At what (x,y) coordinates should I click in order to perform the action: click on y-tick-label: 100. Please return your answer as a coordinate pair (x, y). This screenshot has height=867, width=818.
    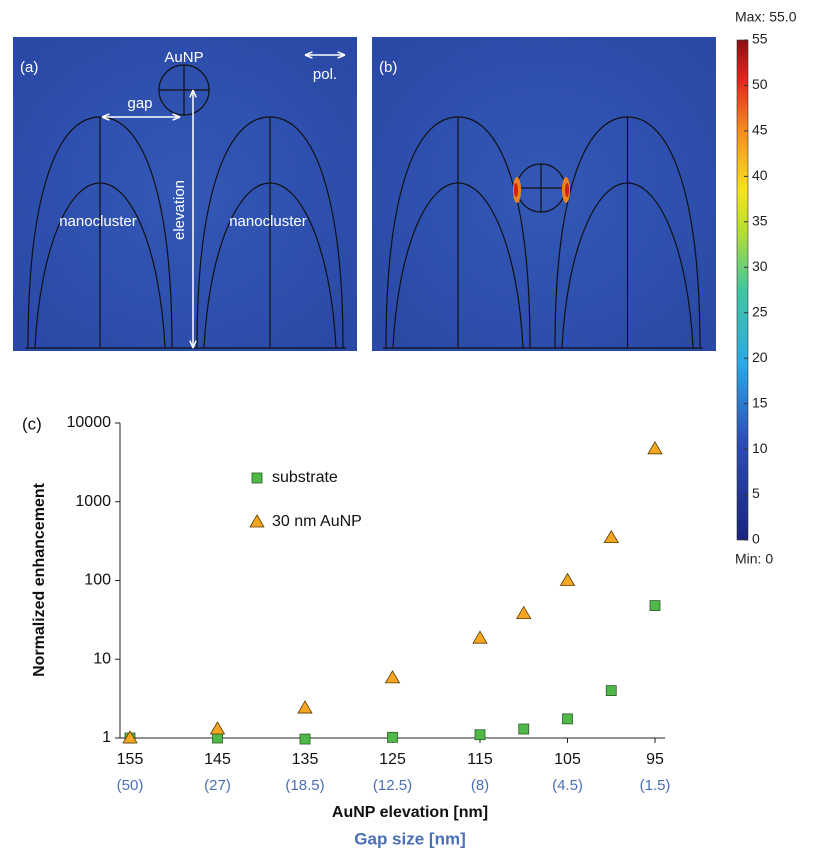
    Looking at the image, I should click on (97, 580).